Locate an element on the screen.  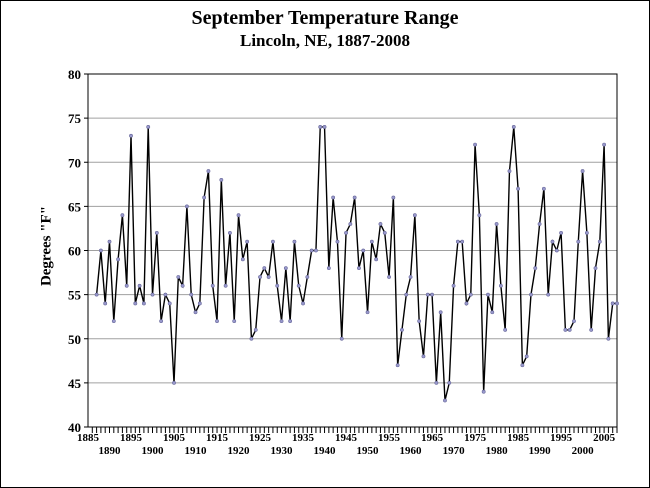
x-tick-label: 1950 is located at coordinates (368, 451).